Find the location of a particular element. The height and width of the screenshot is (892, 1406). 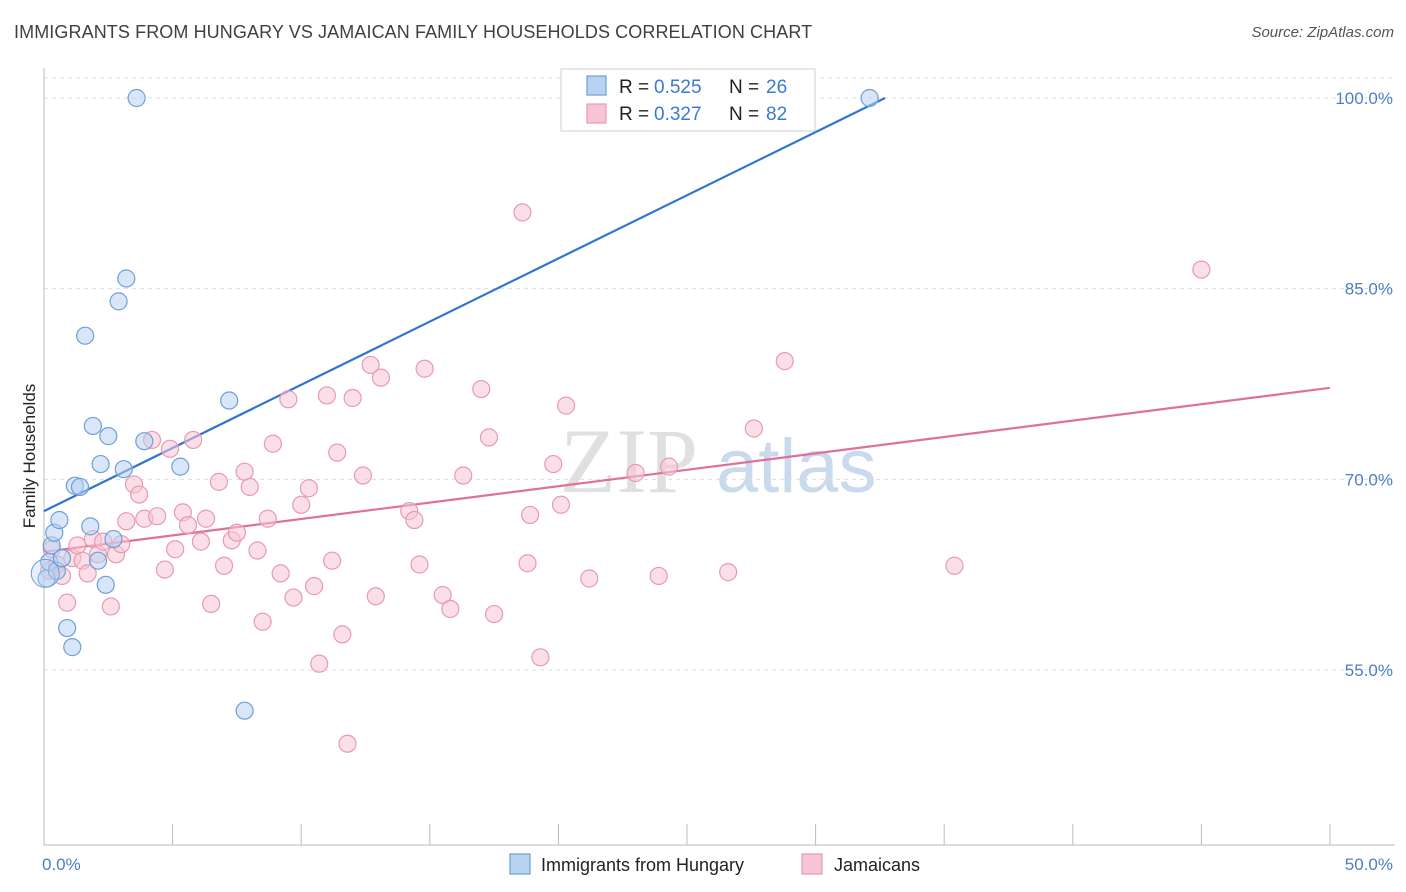

legend-swatch-hungary is located at coordinates (596, 85).